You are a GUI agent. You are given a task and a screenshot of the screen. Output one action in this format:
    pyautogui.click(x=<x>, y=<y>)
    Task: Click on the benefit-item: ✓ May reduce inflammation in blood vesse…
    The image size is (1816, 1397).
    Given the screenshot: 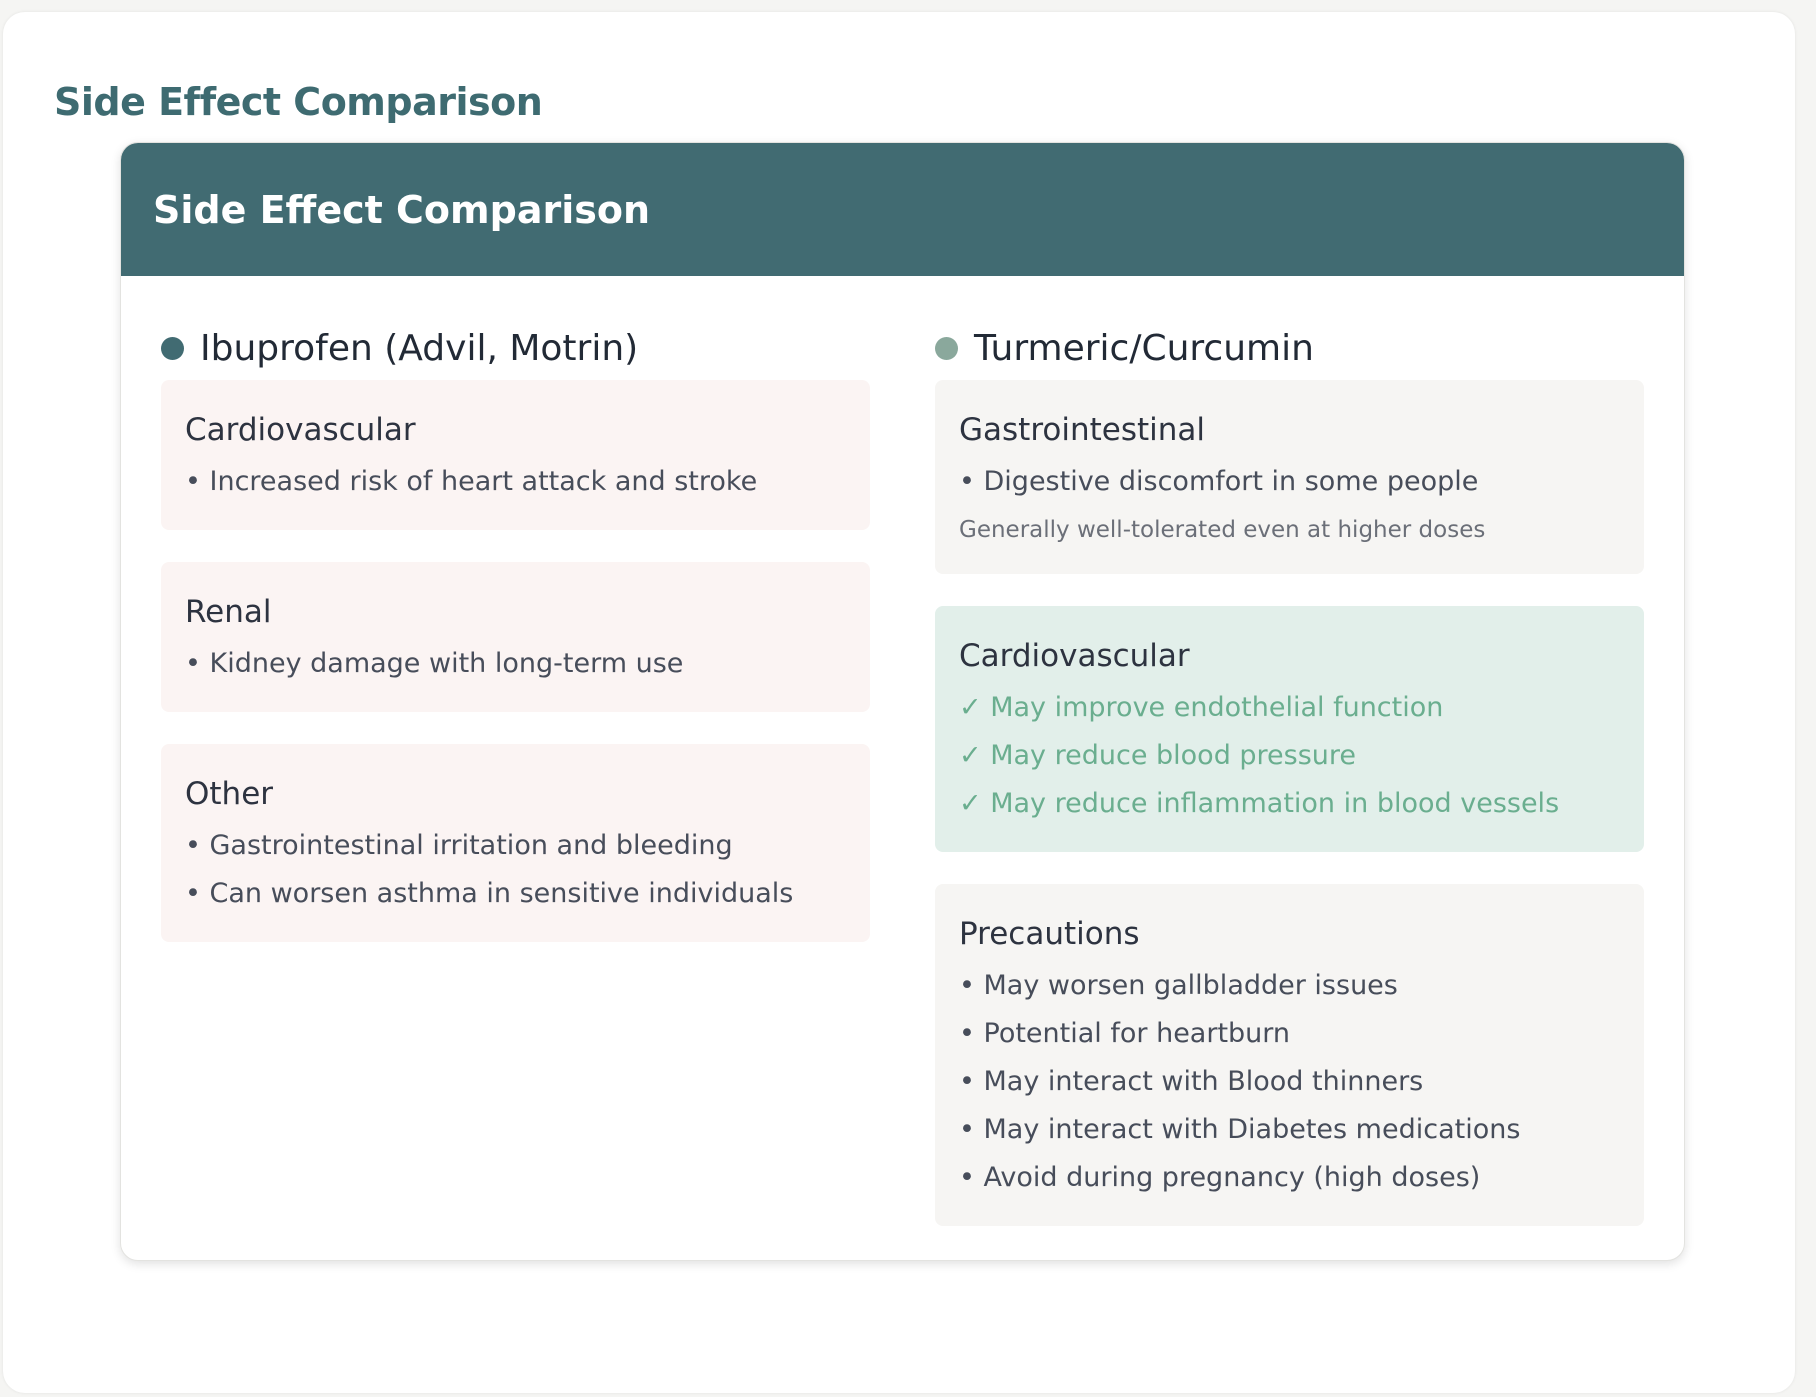 What is the action you would take?
    pyautogui.click(x=1259, y=803)
    